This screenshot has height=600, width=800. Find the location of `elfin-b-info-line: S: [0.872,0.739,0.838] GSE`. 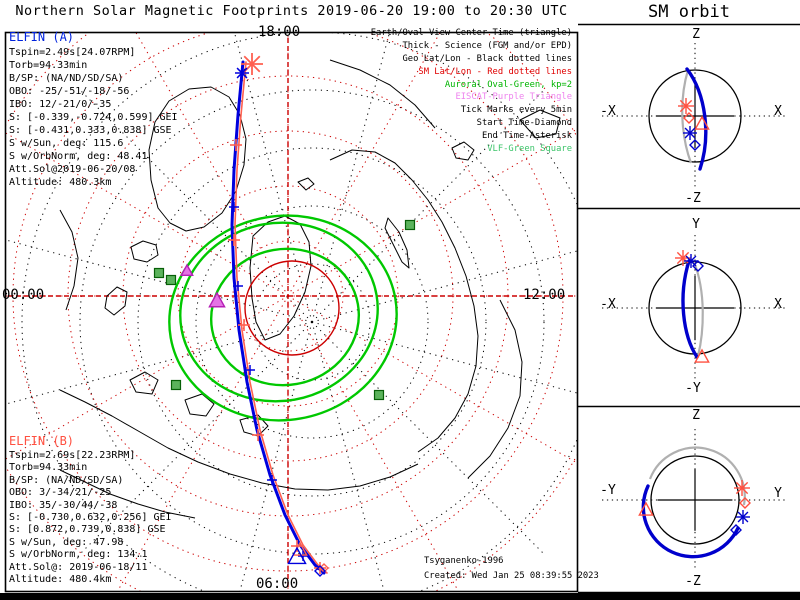

elfin-b-info-line: S: [0.872,0.739,0.838] GSE is located at coordinates (87, 530).